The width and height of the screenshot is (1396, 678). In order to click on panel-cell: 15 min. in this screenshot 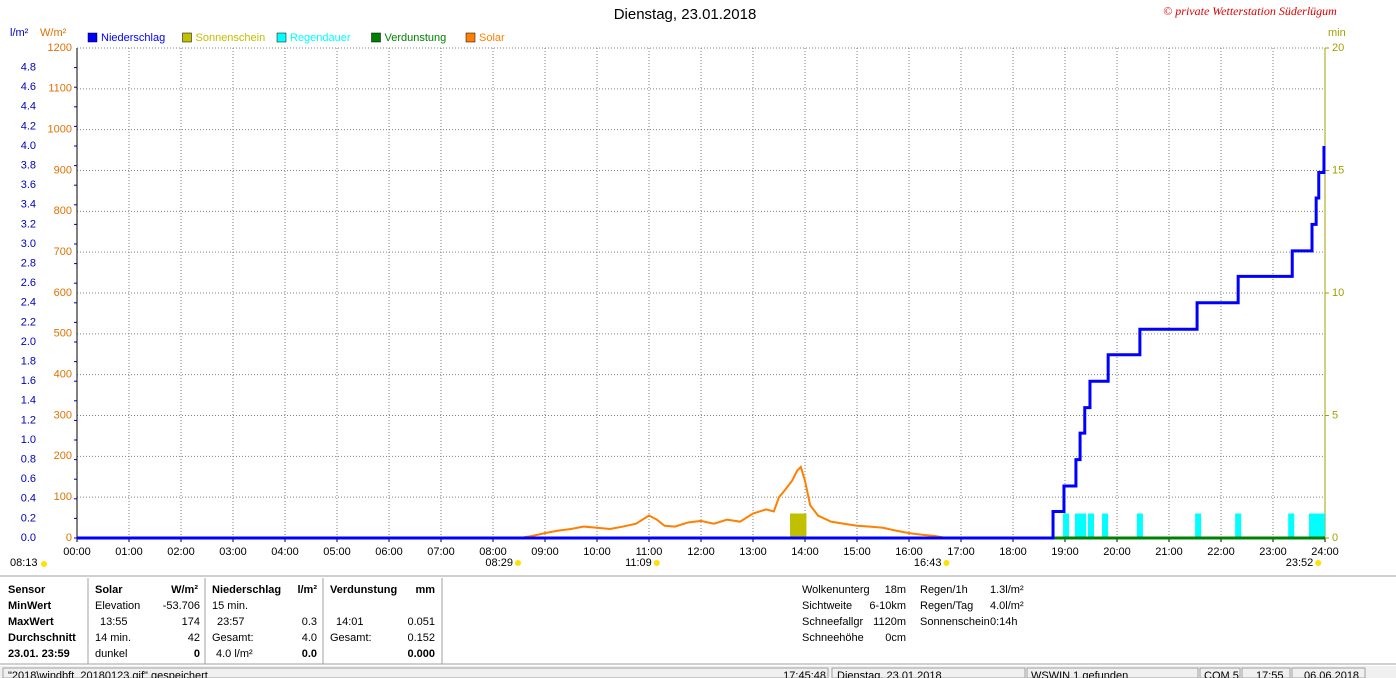, I will do `click(230, 606)`.